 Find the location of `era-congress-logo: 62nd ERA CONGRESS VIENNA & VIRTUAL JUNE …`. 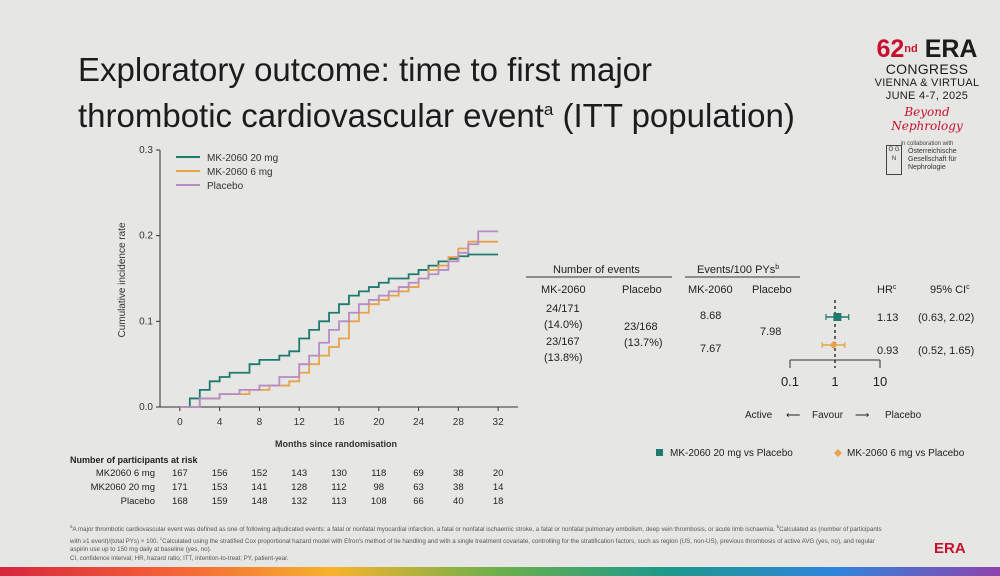

era-congress-logo: 62nd ERA CONGRESS VIENNA & VIRTUAL JUNE … is located at coordinates (927, 91).